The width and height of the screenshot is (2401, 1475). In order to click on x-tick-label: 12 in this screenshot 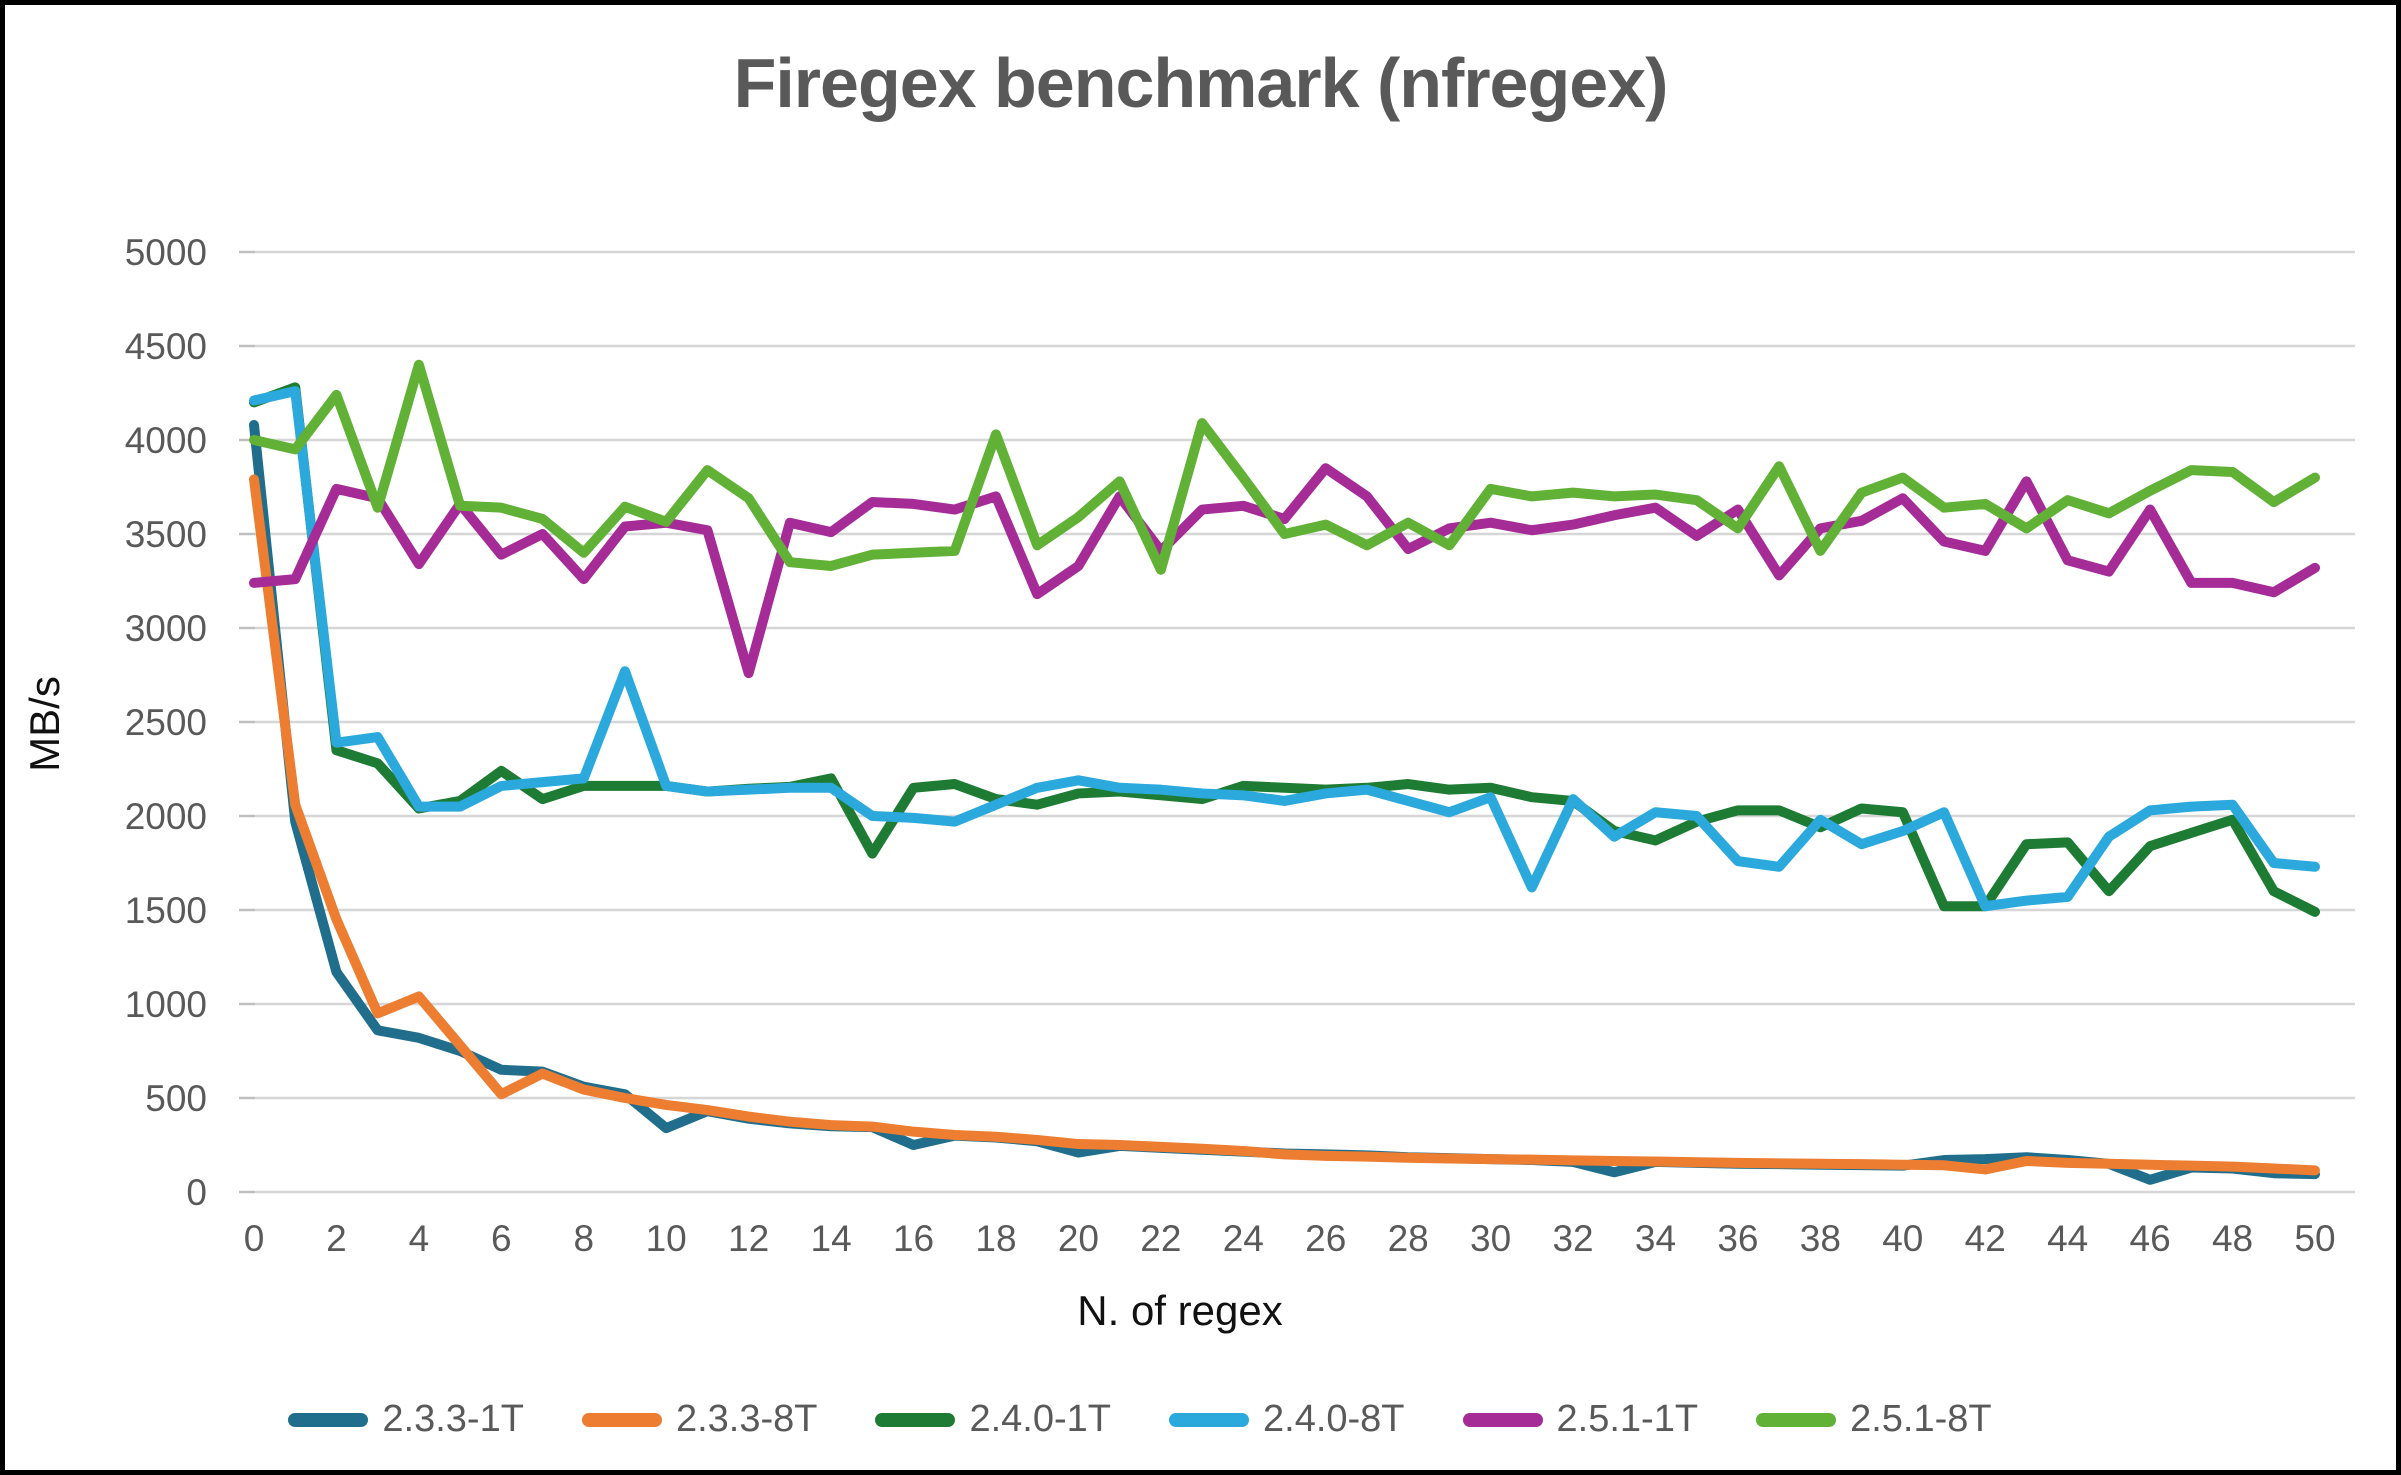, I will do `click(748, 1238)`.